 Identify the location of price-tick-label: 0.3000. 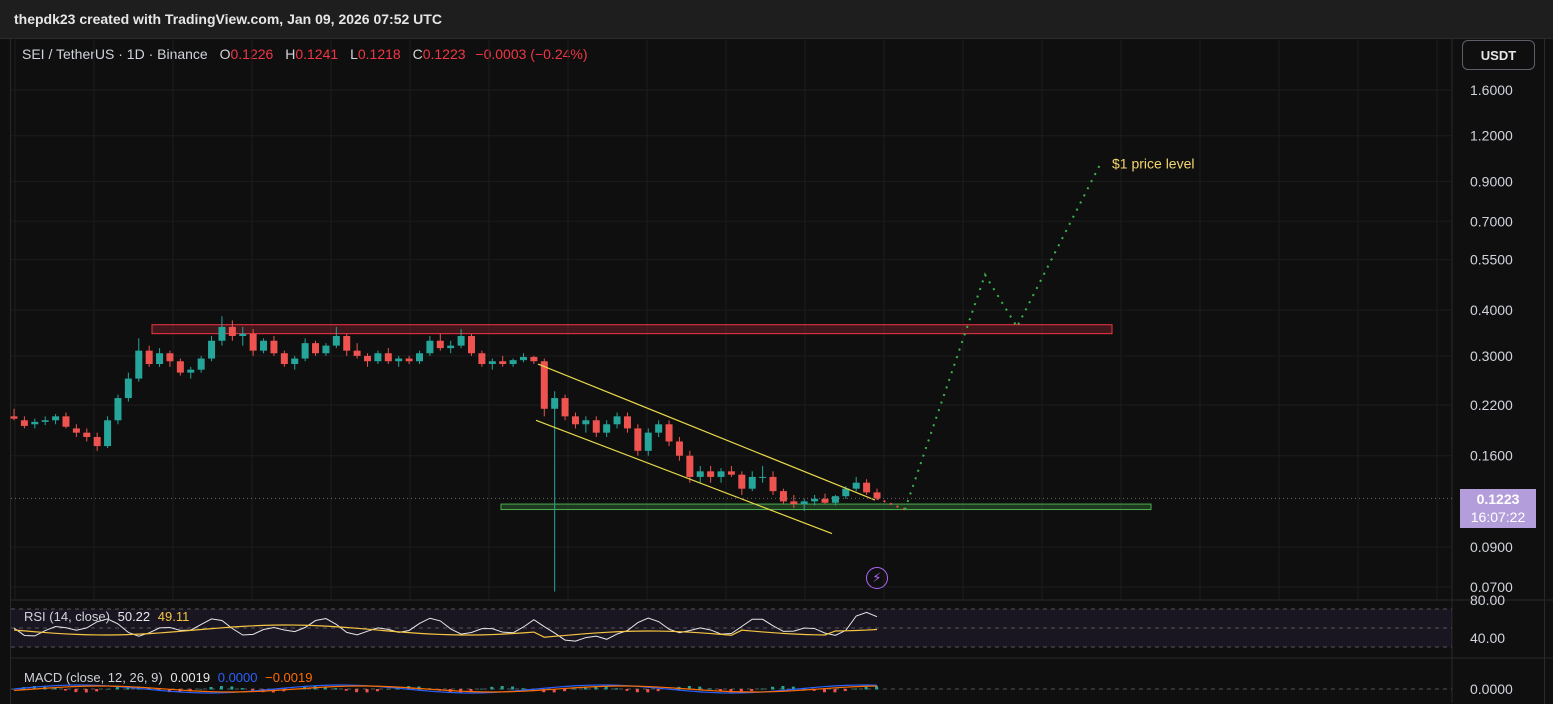
(1491, 356).